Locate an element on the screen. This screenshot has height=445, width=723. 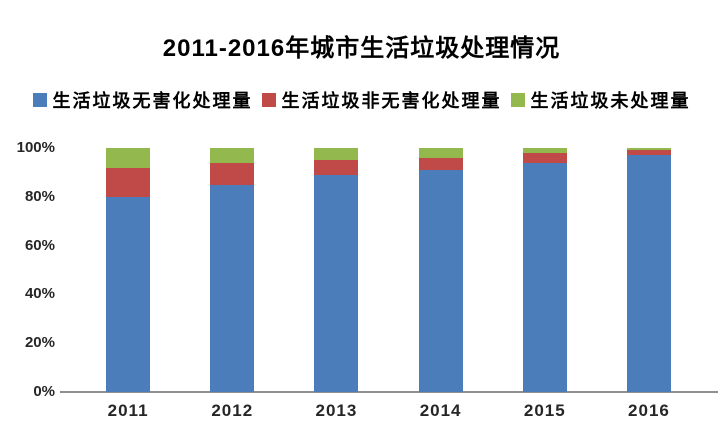
stacked-bar-2012 is located at coordinates (232, 270).